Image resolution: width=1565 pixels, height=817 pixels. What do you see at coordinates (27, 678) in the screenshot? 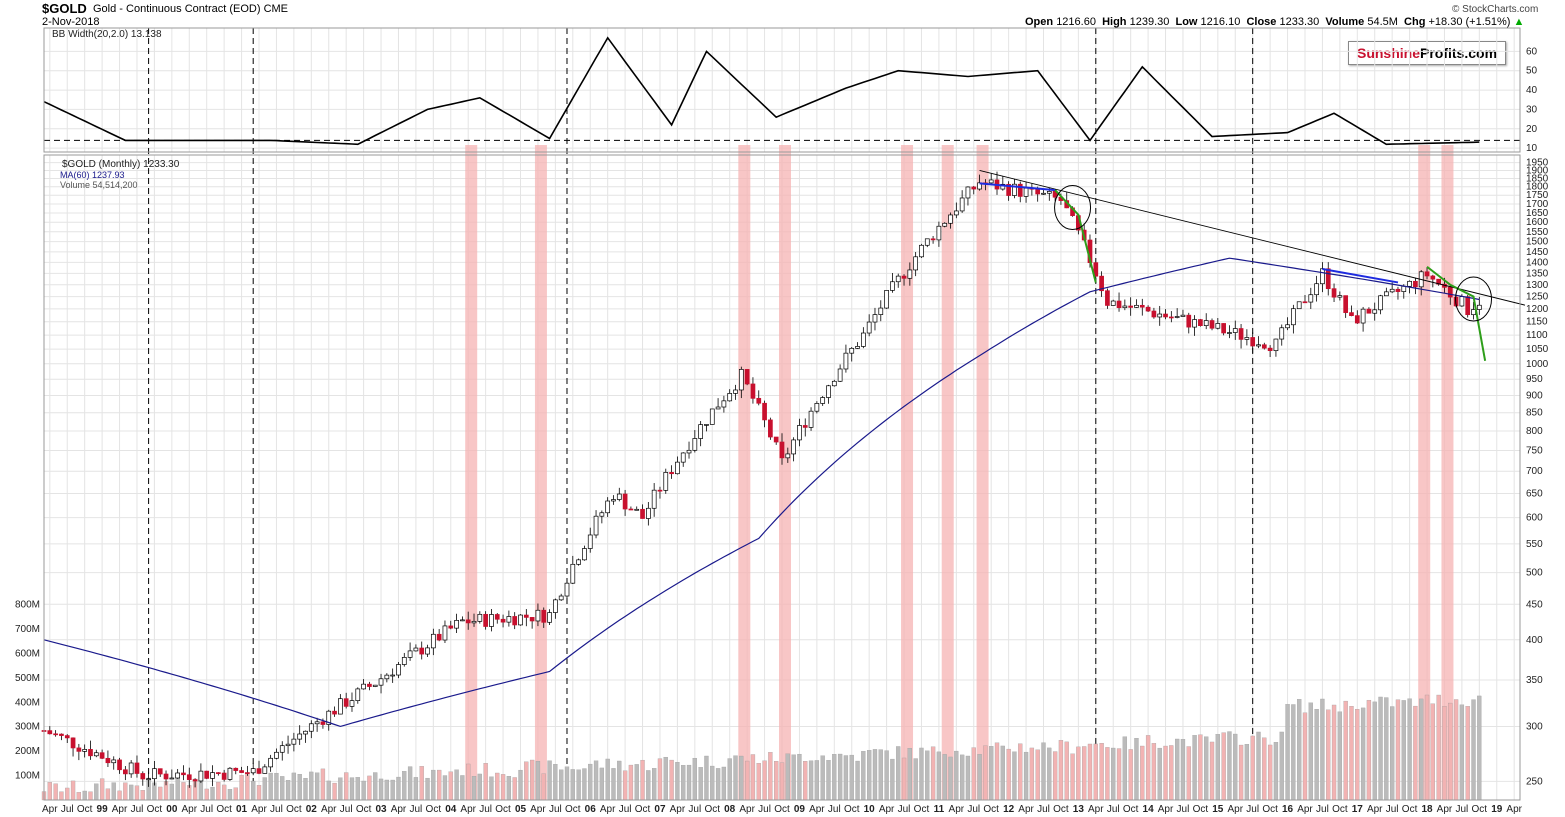
I see `volume-tick-label: 500M` at bounding box center [27, 678].